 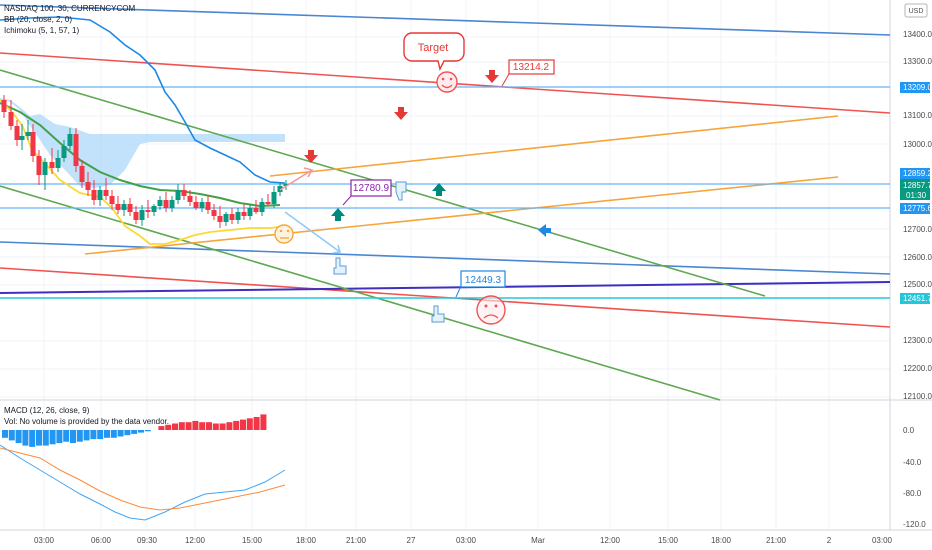 I want to click on svg-text: 13300.0, so click(x=917, y=61).